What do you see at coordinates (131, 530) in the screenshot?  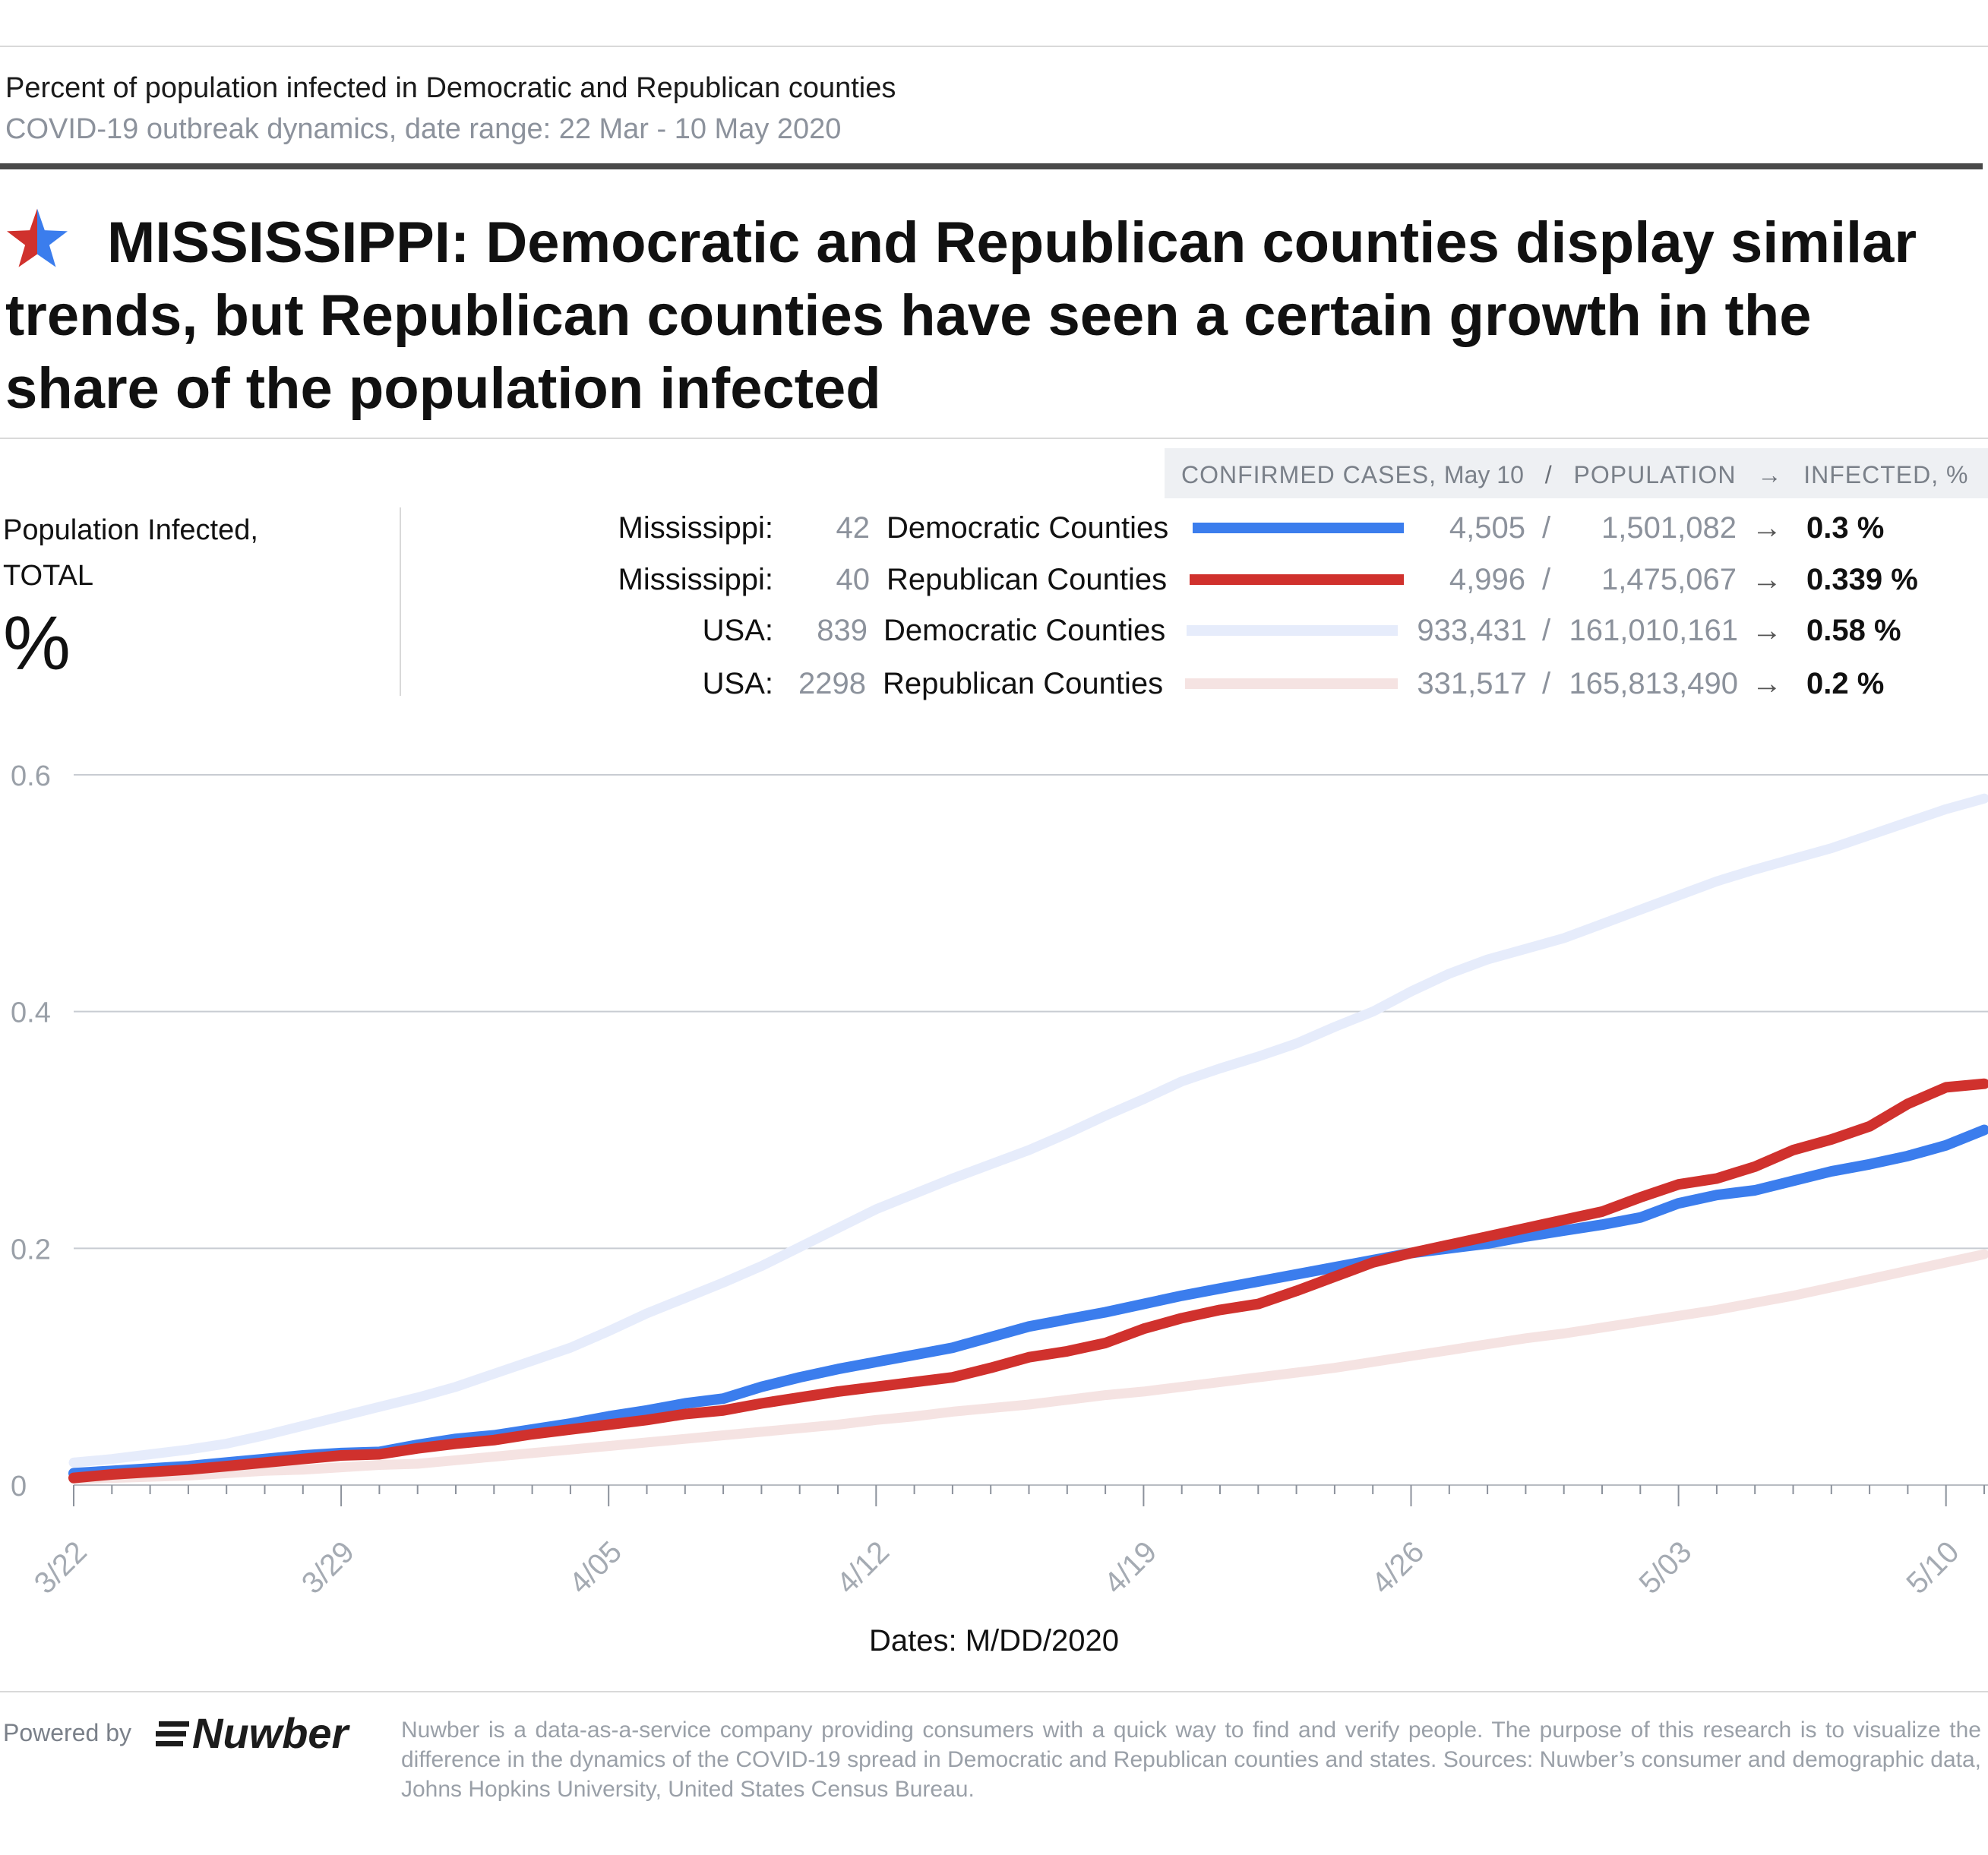 I see `y-unit-label-line1: Population Infected,` at bounding box center [131, 530].